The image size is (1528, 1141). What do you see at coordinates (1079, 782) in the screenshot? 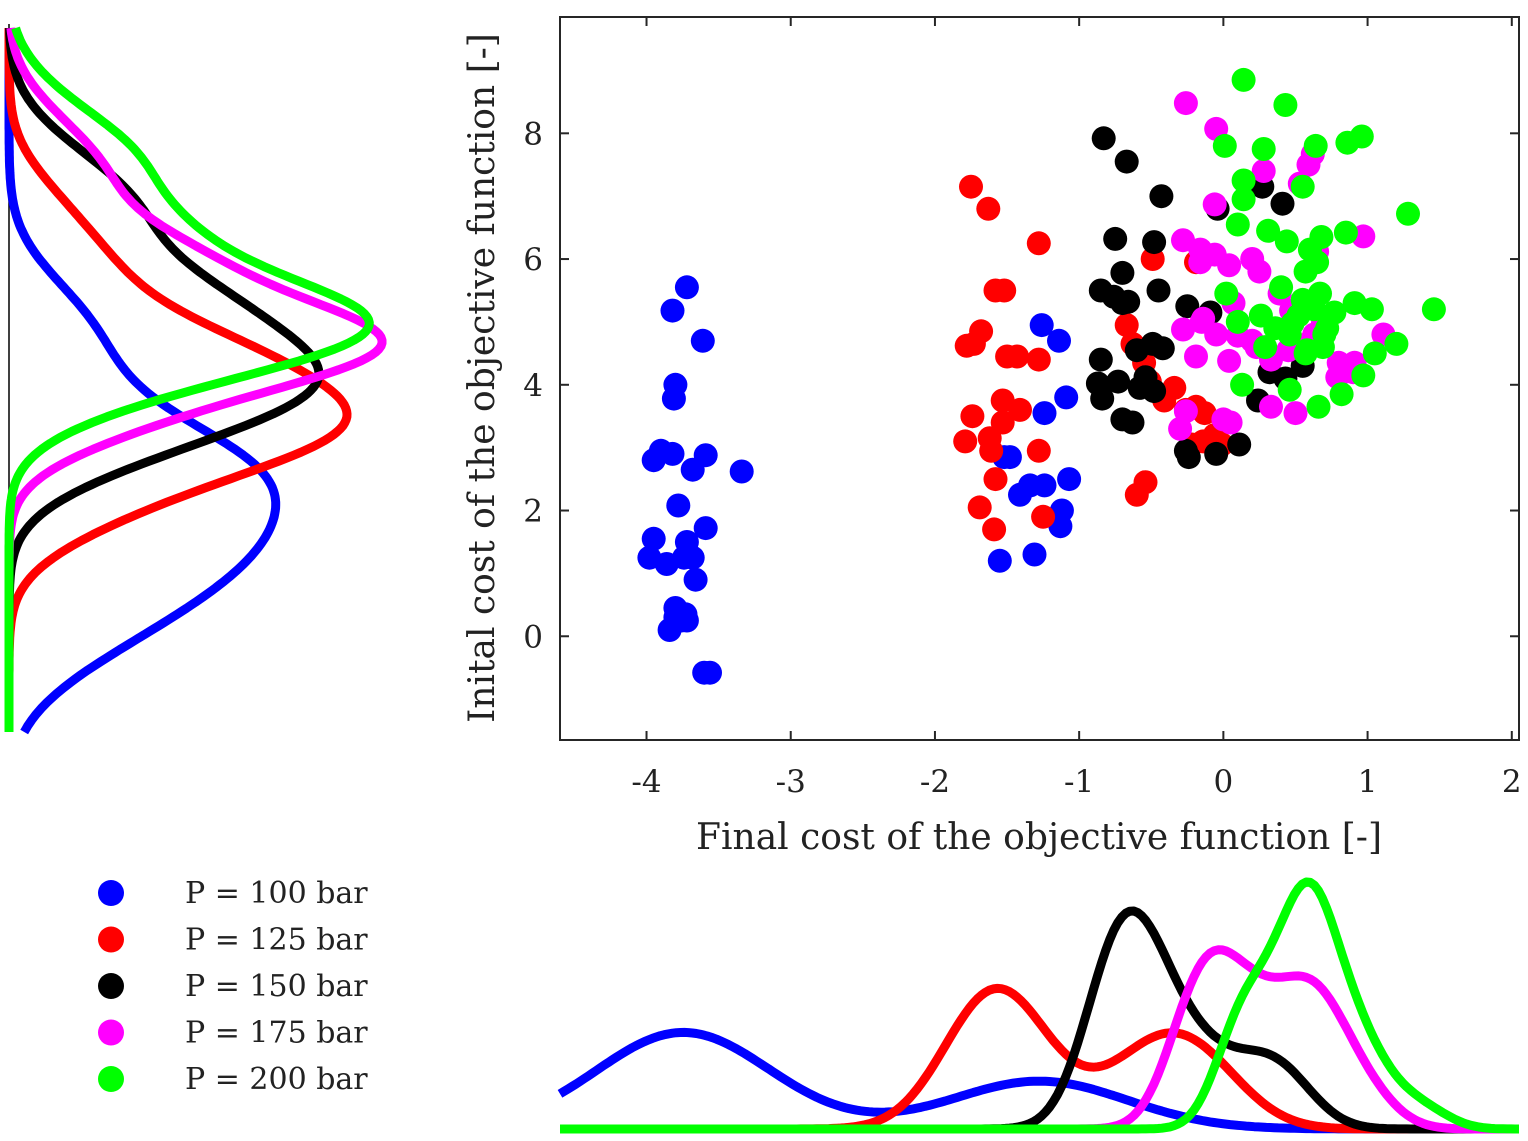
I see `x-tick-label: -1` at bounding box center [1079, 782].